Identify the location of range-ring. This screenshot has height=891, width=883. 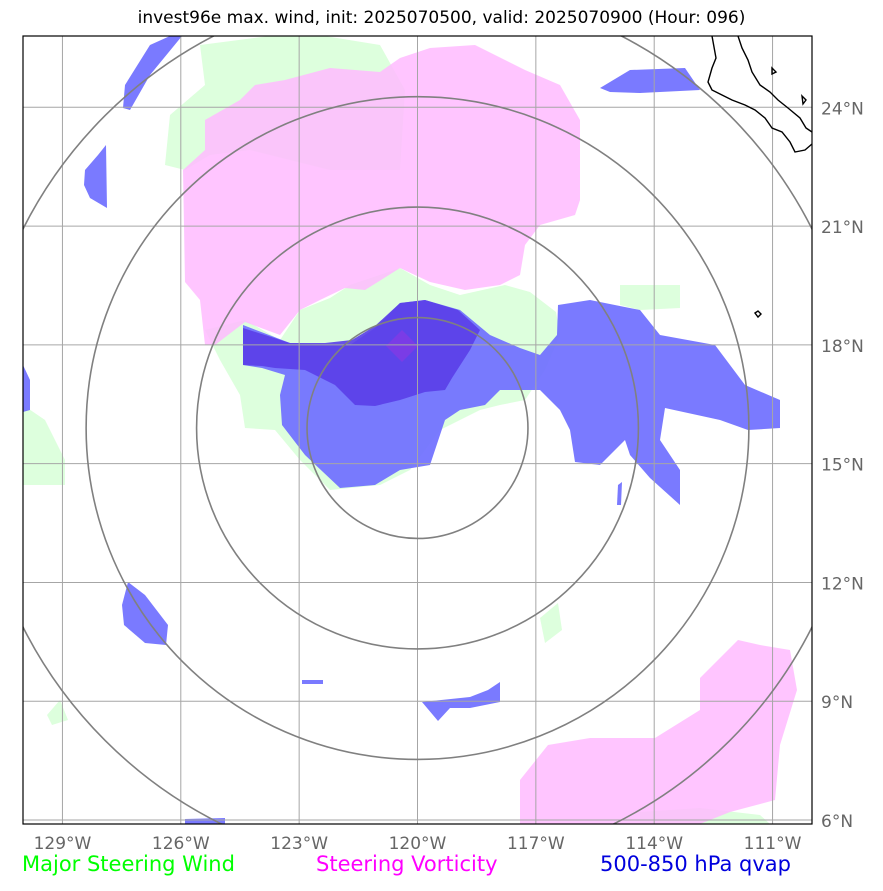
(417, 428).